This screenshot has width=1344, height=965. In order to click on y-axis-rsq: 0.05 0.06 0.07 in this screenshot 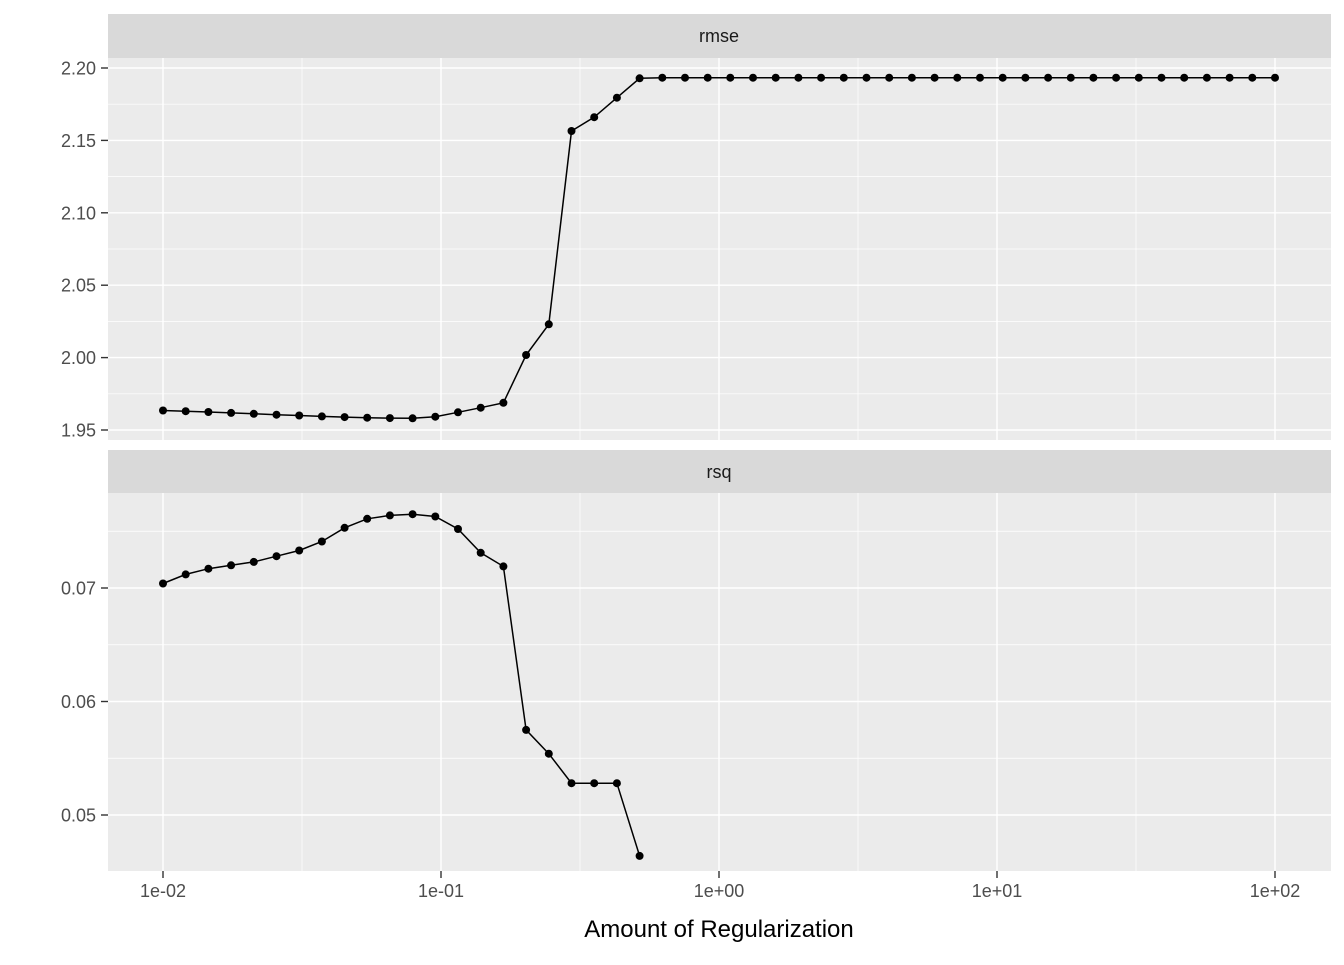, I will do `click(84, 702)`.